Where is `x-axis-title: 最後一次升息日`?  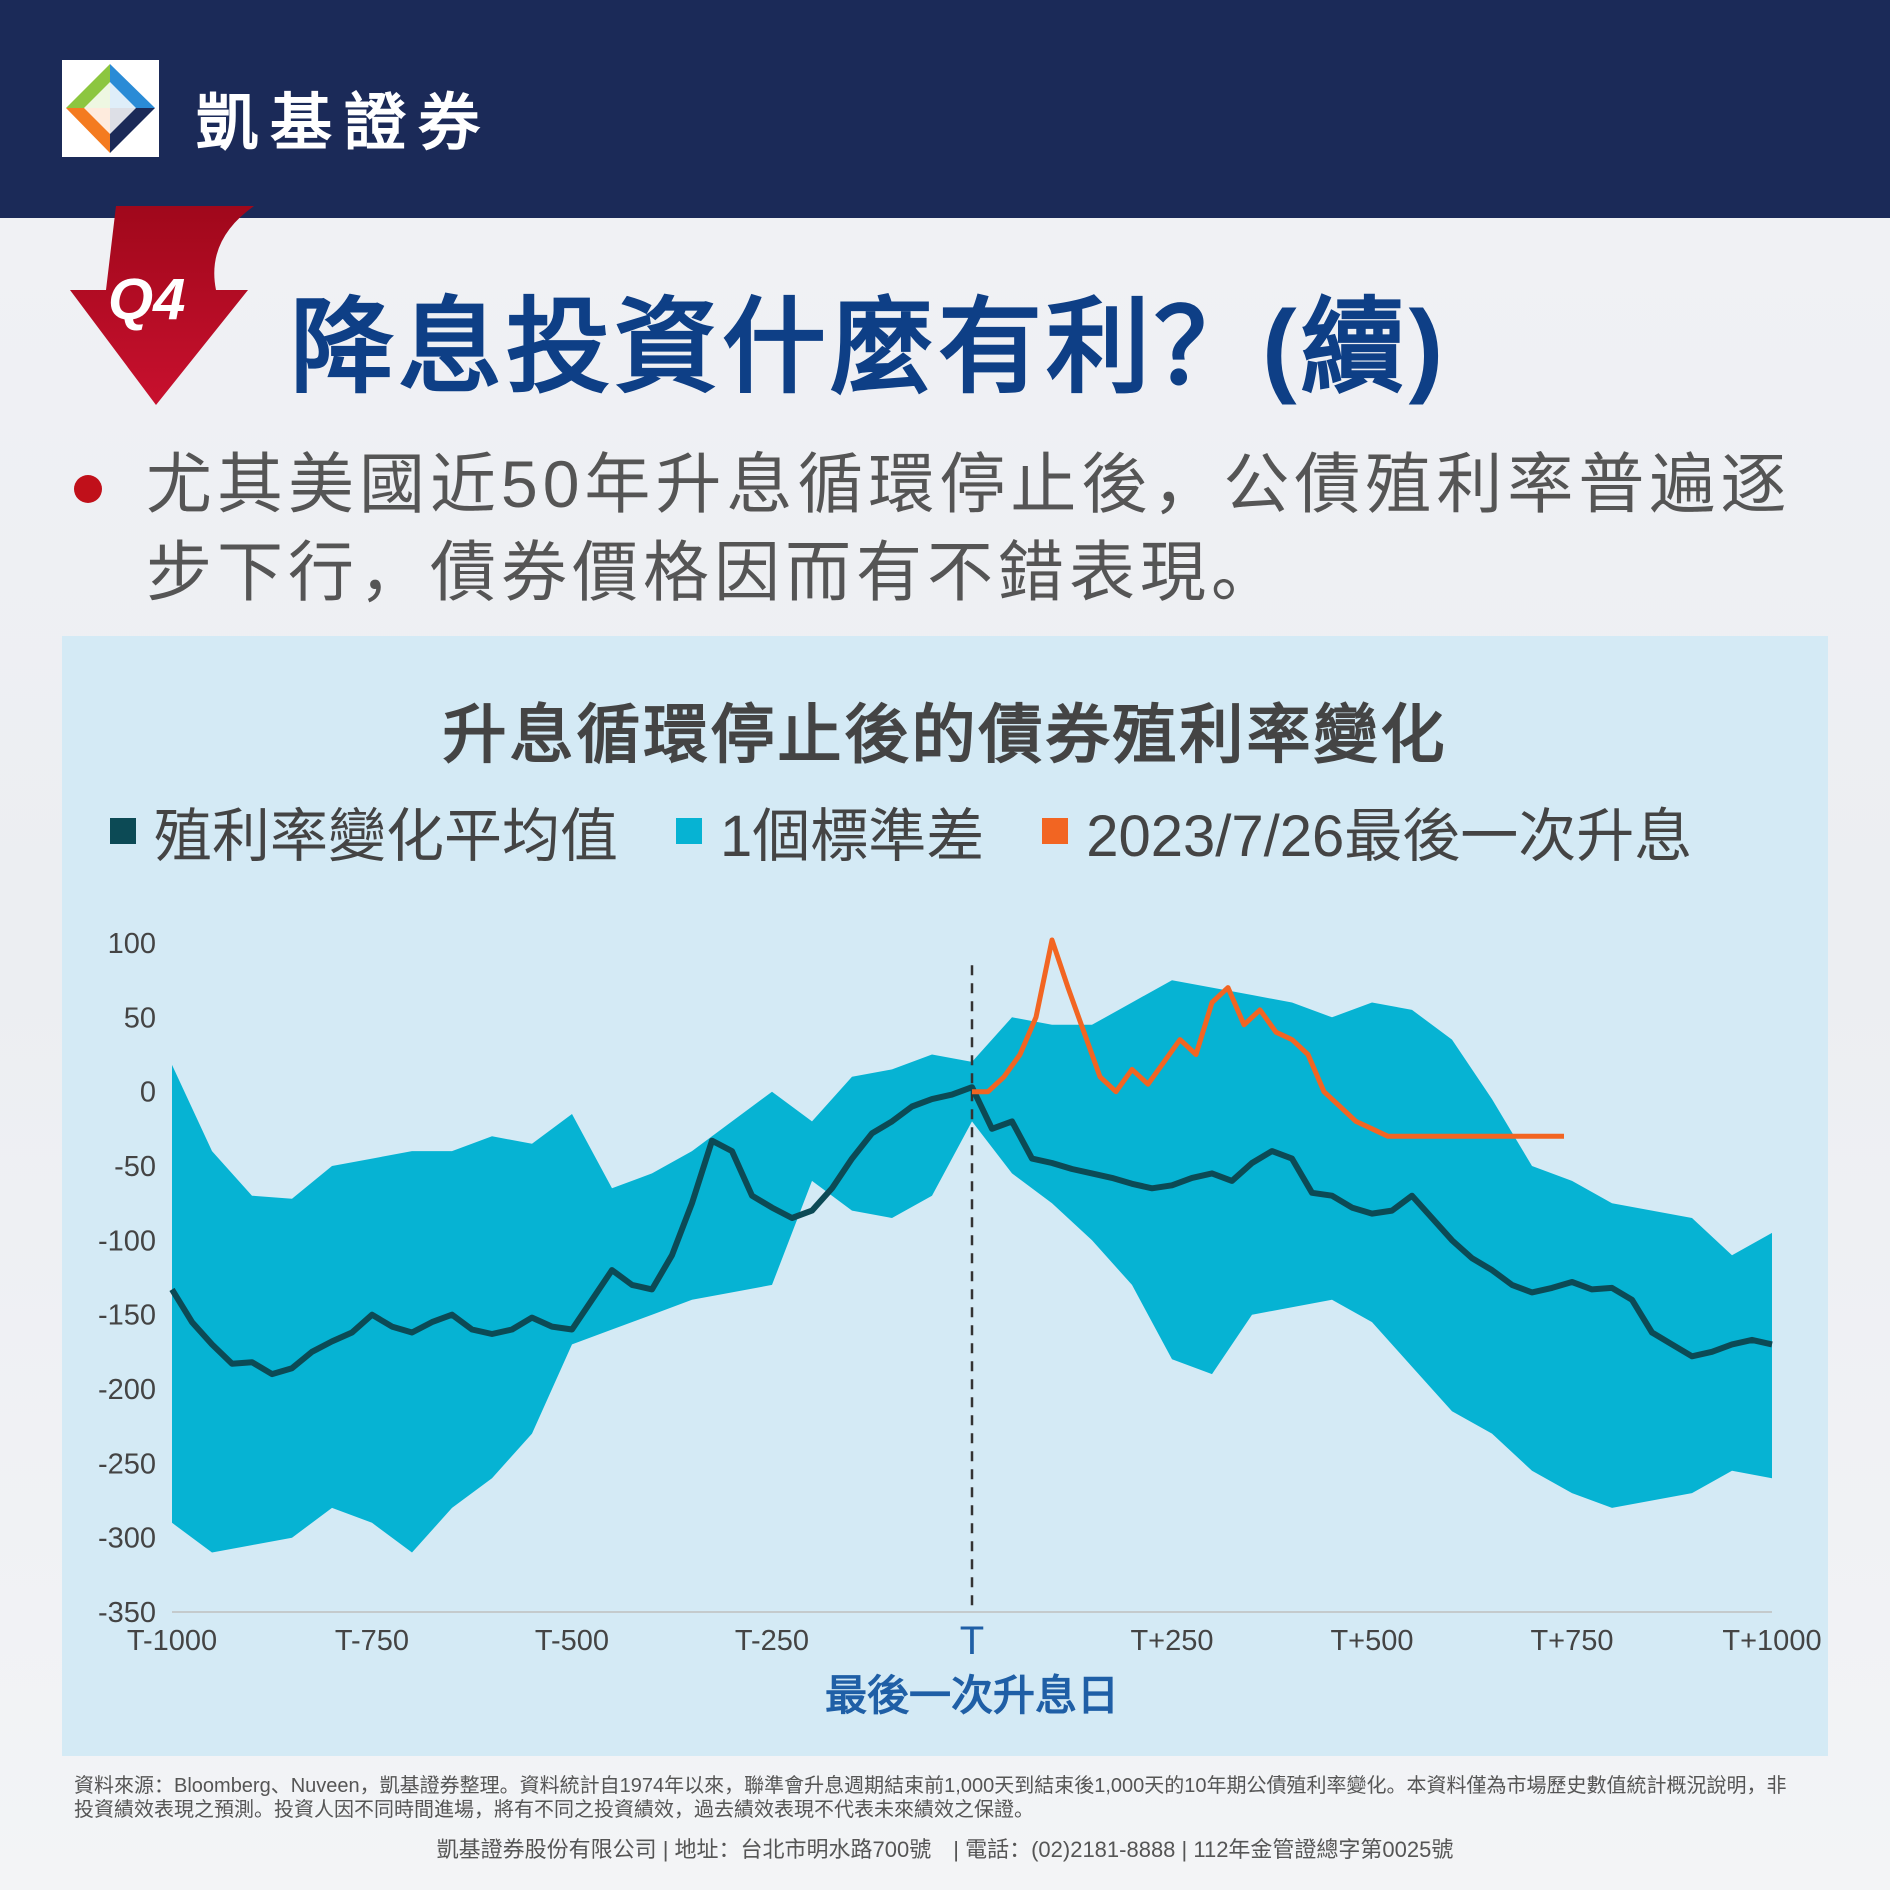
x-axis-title: 最後一次升息日 is located at coordinates (972, 1695).